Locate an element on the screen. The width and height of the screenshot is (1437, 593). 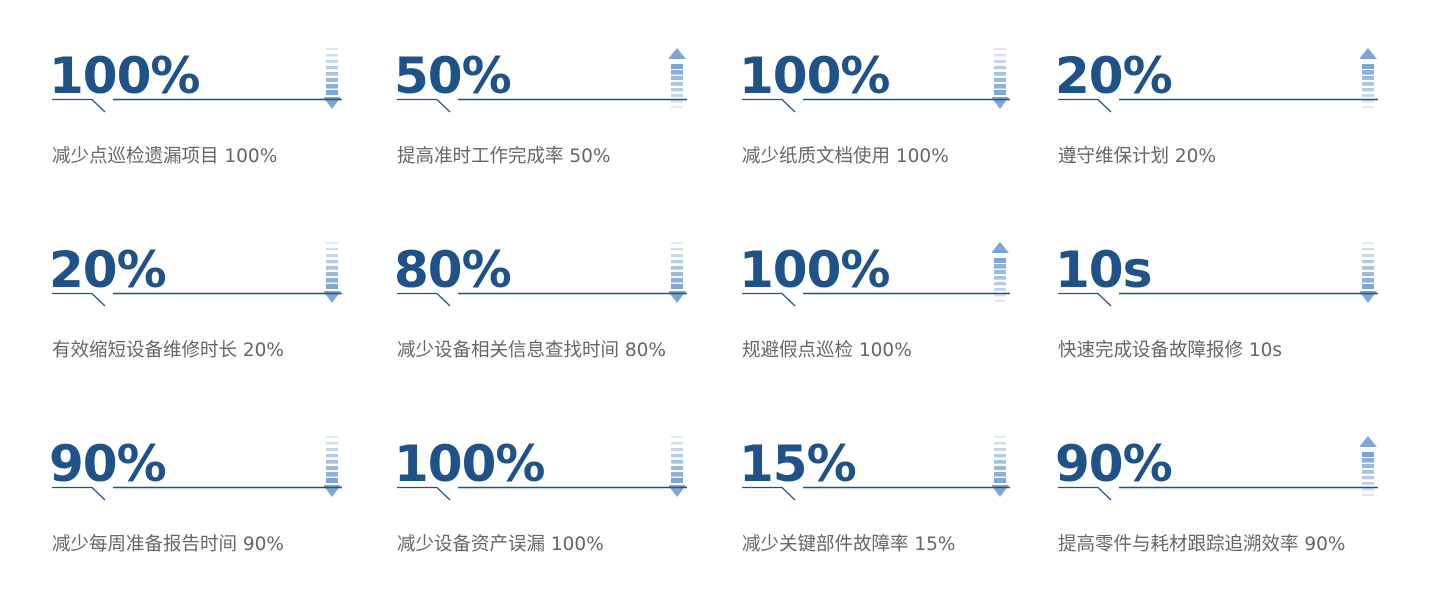
stat-label: 减少设备相关信息查找时间 80% is located at coordinates (532, 350).